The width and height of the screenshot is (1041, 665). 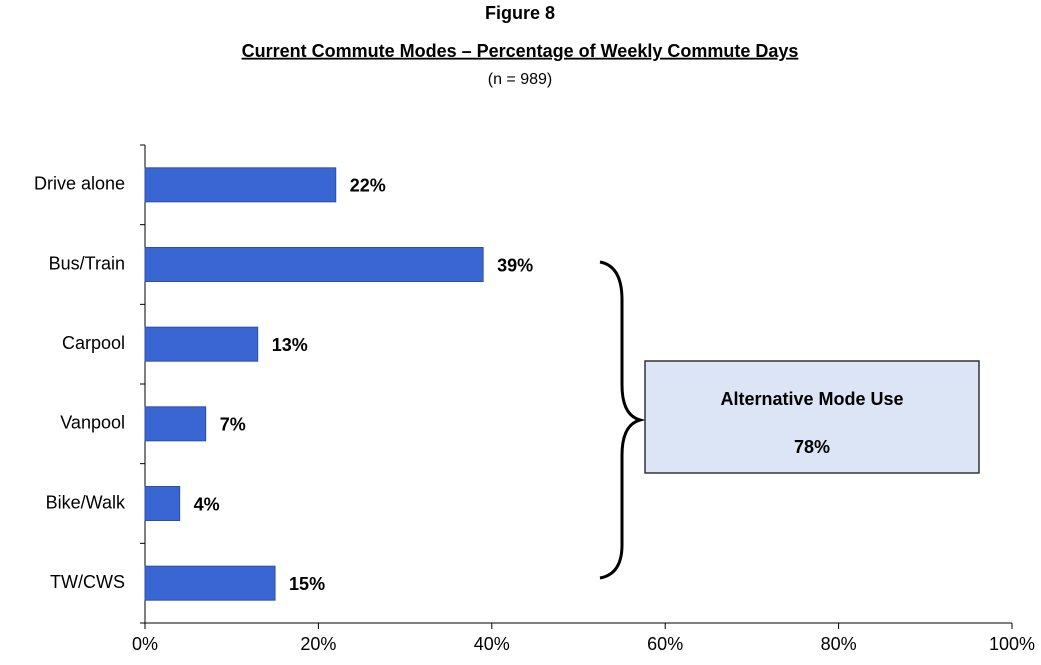 I want to click on x-tick-label: 20%, so click(x=318, y=644).